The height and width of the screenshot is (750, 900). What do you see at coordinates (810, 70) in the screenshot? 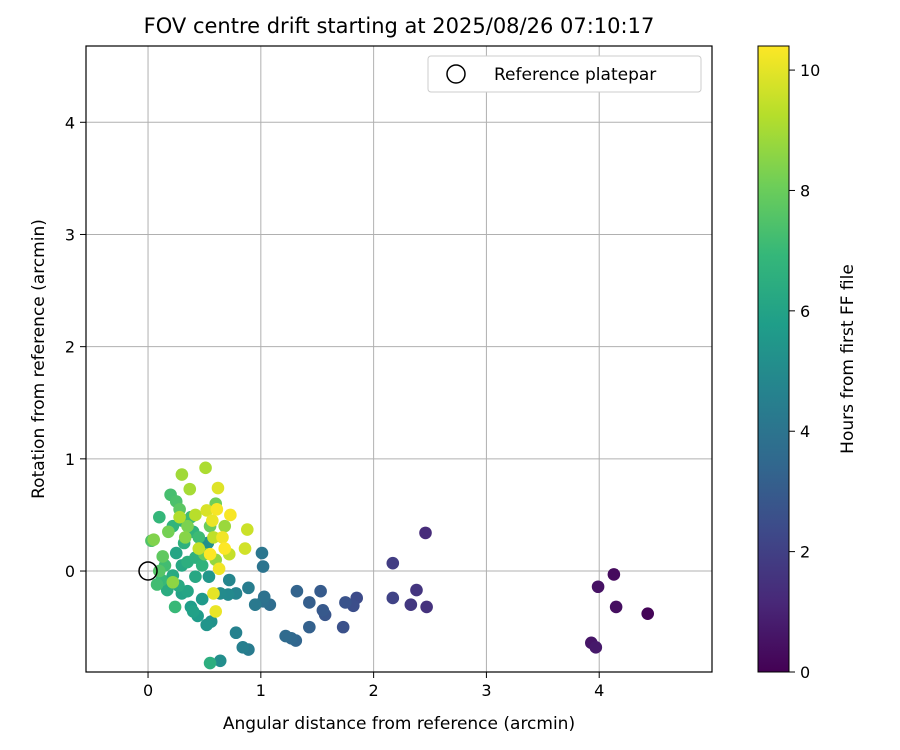
I see `colorbar-tick-label: 10` at bounding box center [810, 70].